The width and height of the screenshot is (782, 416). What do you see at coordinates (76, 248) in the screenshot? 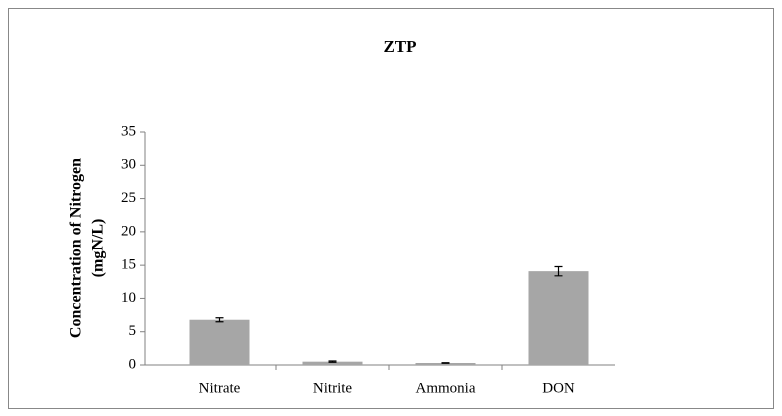
I see `y-axis-label-line: Concentration of Nitrogen` at bounding box center [76, 248].